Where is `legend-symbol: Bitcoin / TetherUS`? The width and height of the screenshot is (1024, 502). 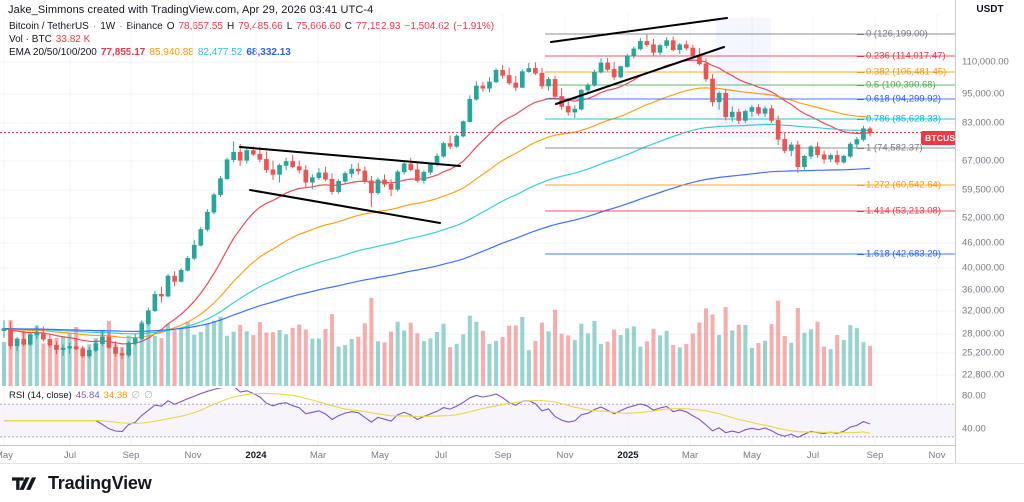 legend-symbol: Bitcoin / TetherUS is located at coordinates (49, 26).